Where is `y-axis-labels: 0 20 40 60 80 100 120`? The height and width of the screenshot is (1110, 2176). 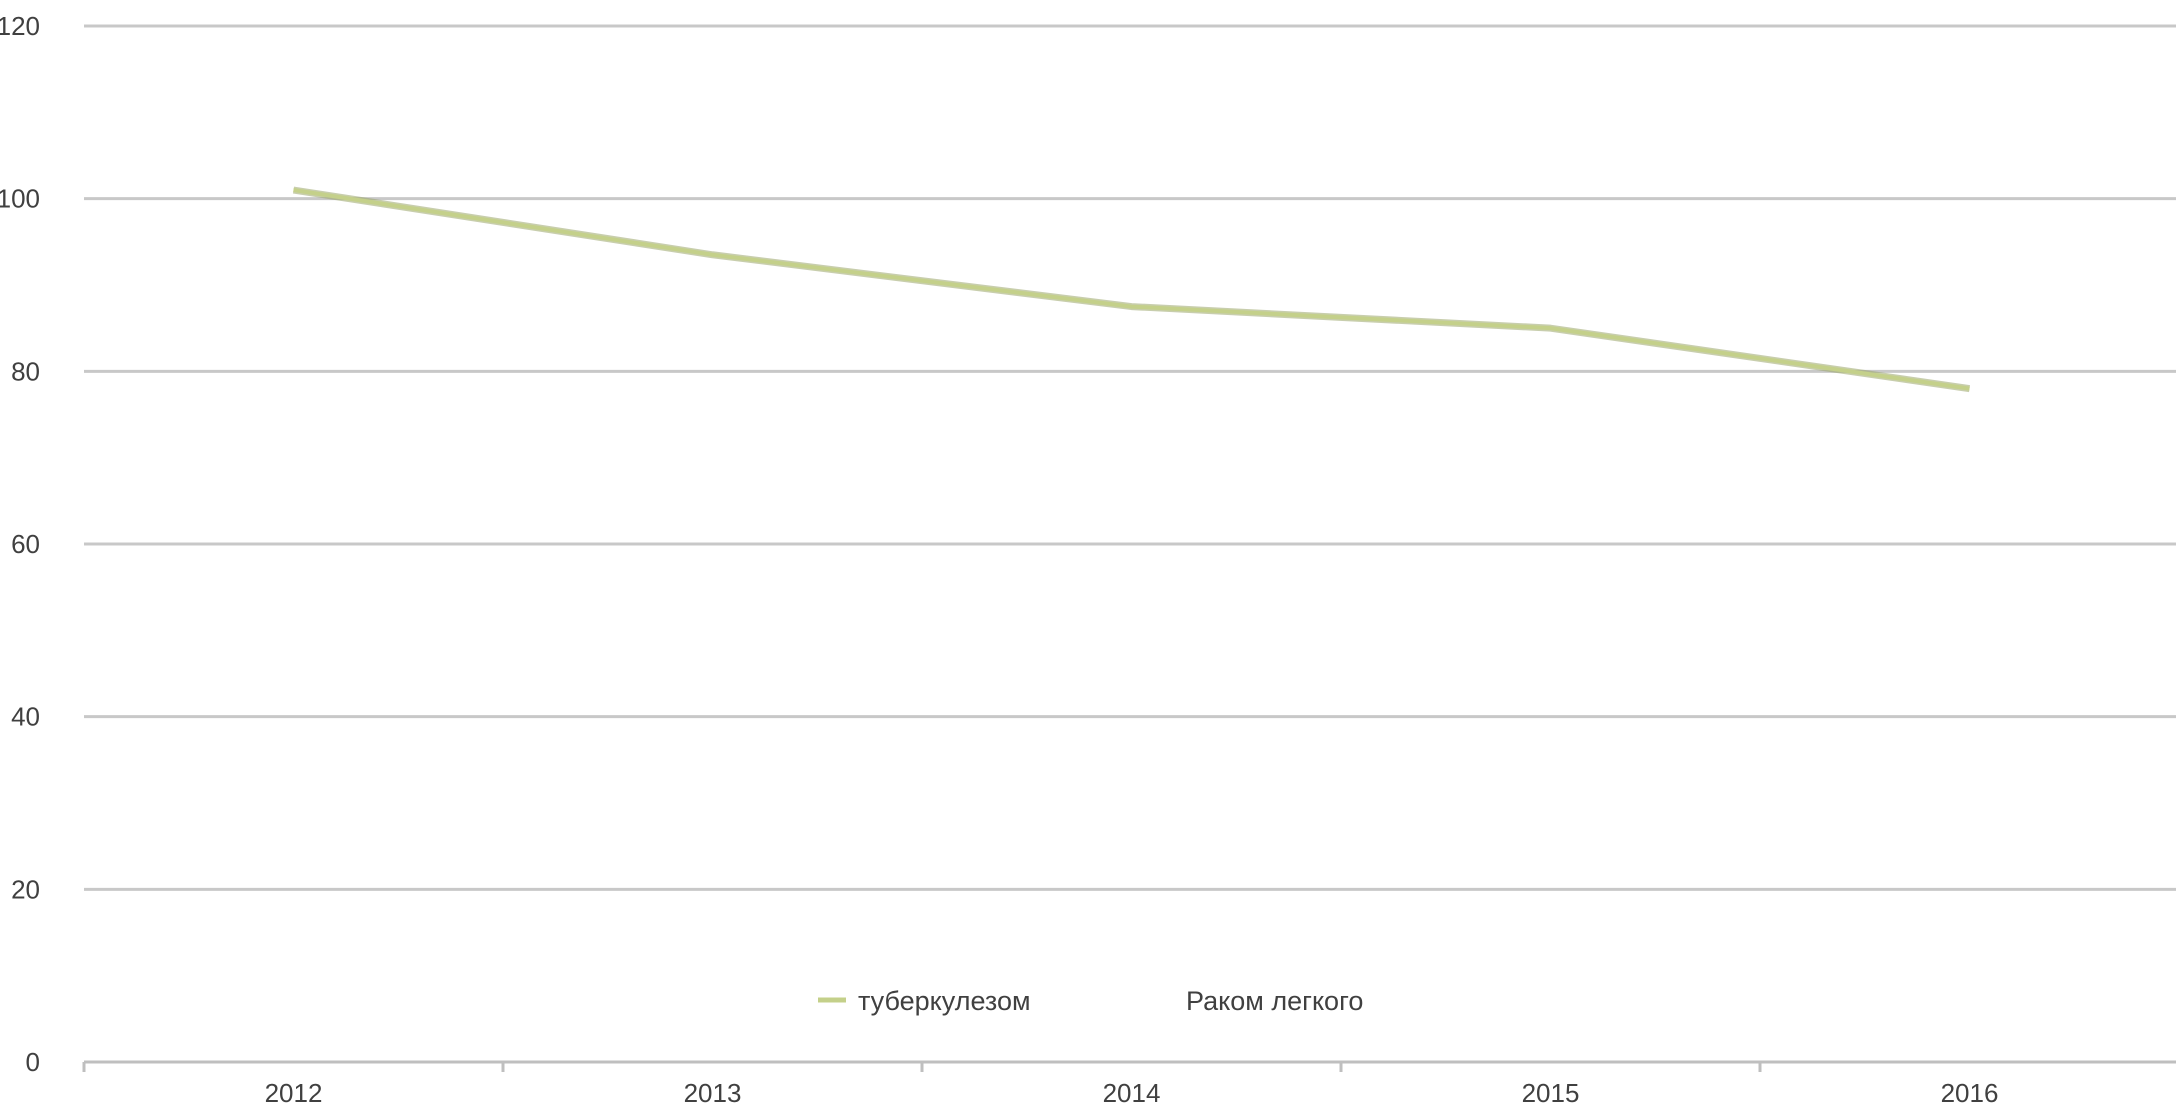 y-axis-labels: 0 20 40 60 80 100 120 is located at coordinates (20, 544).